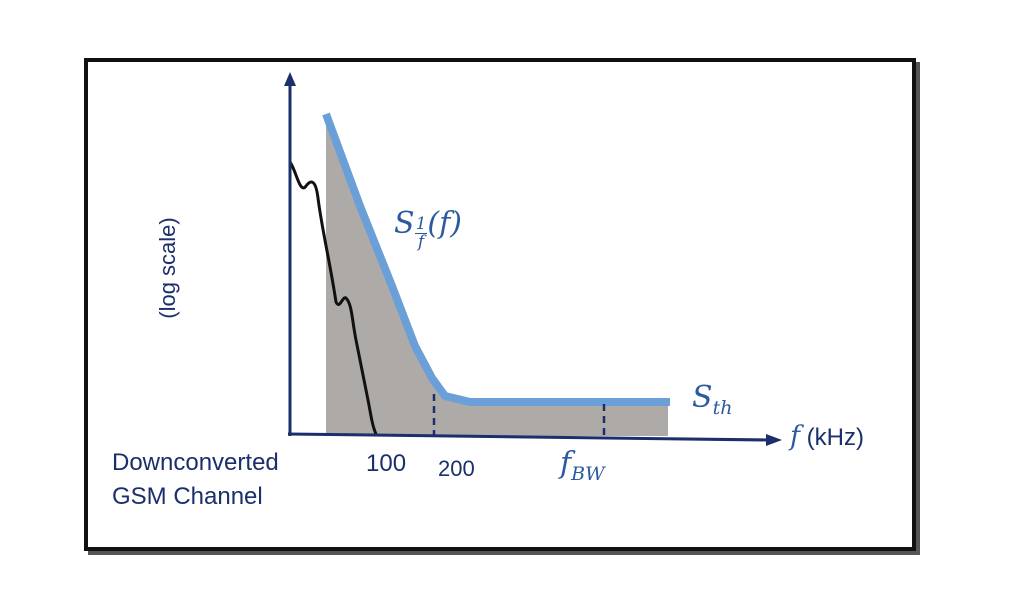  What do you see at coordinates (528, 437) in the screenshot?
I see `x-axis` at bounding box center [528, 437].